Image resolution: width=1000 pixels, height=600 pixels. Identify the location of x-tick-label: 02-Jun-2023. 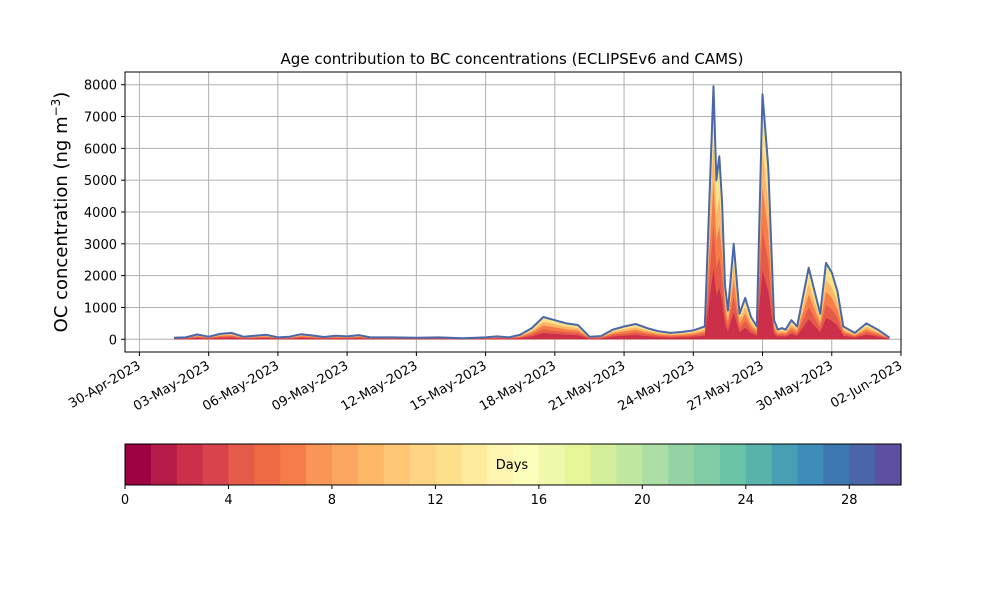
(866, 384).